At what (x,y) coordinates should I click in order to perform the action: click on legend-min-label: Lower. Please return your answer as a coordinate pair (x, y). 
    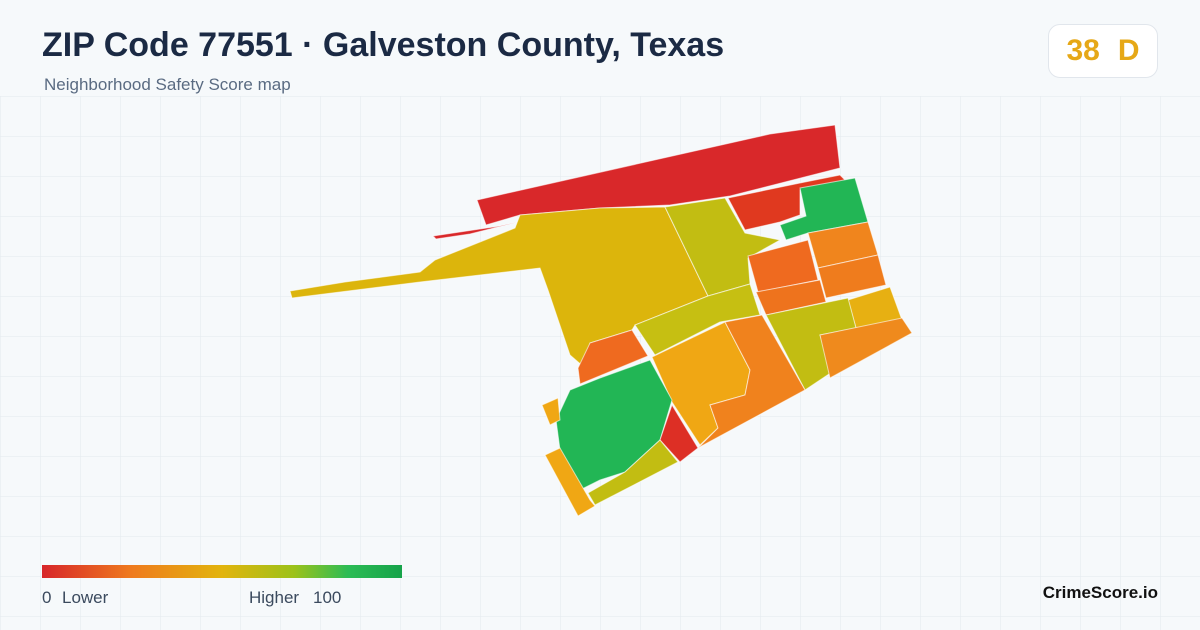
    Looking at the image, I should click on (85, 597).